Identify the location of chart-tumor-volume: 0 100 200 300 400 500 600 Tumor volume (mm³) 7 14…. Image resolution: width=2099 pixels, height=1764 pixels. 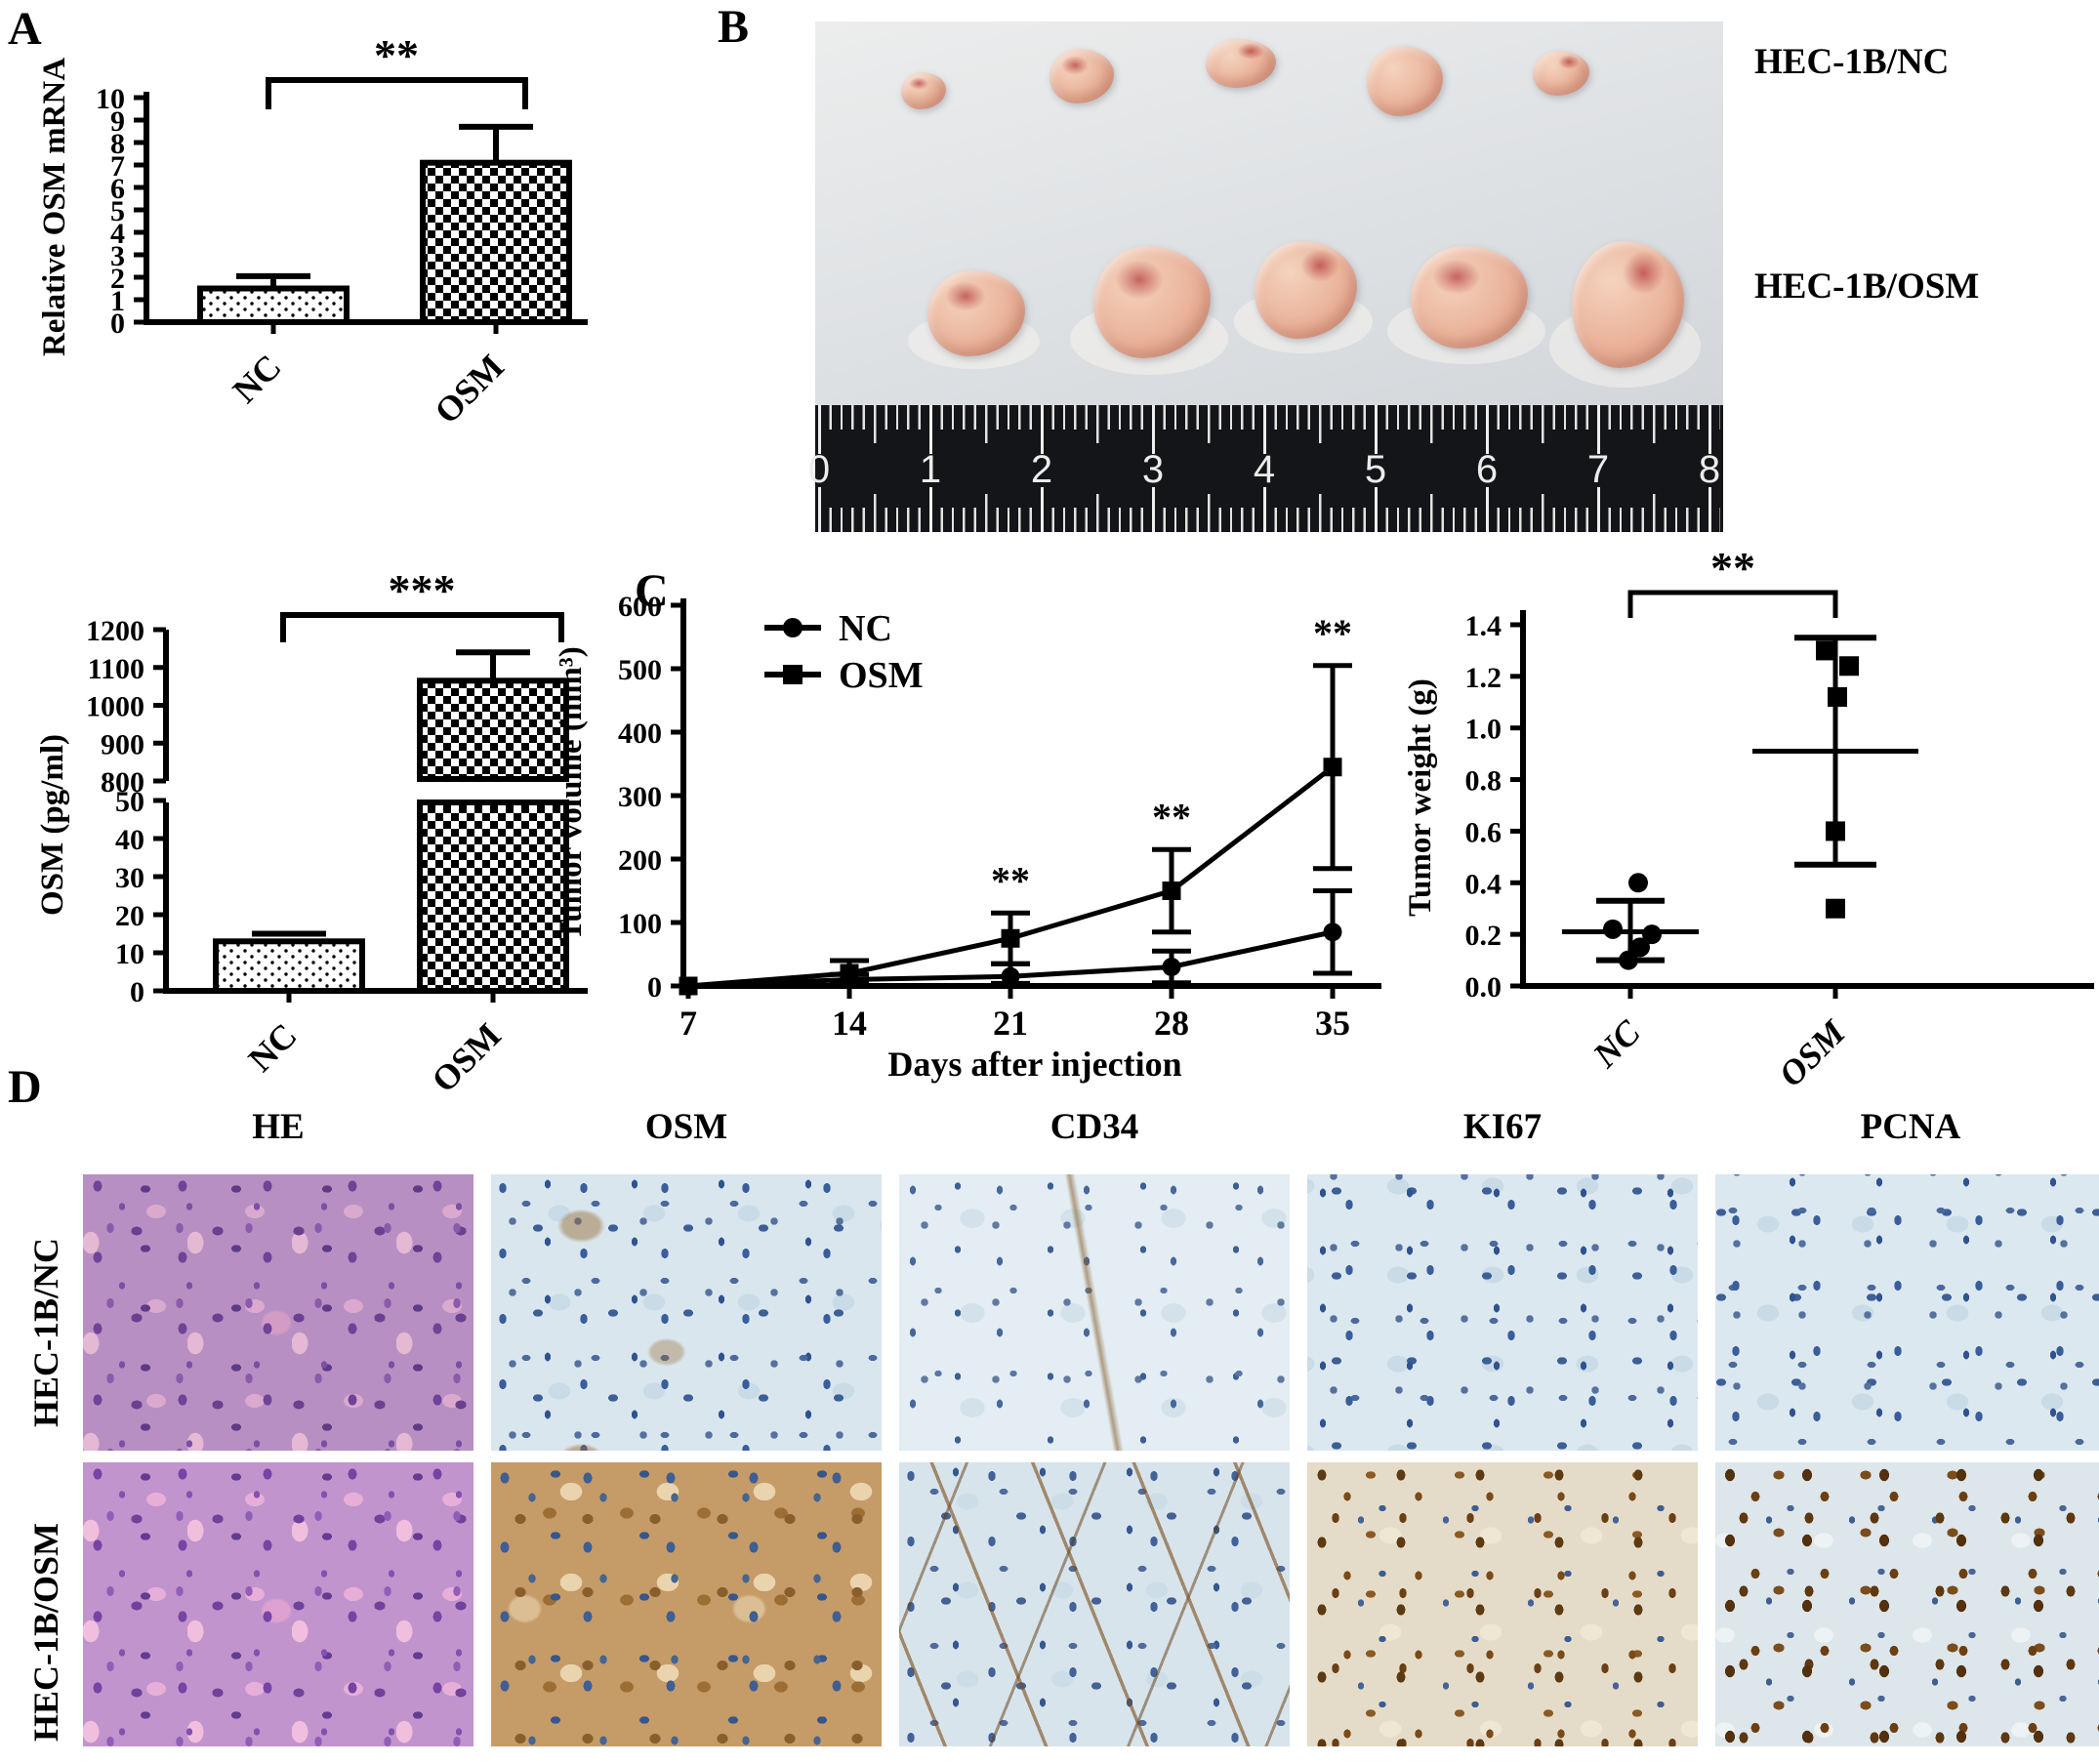
(967, 838).